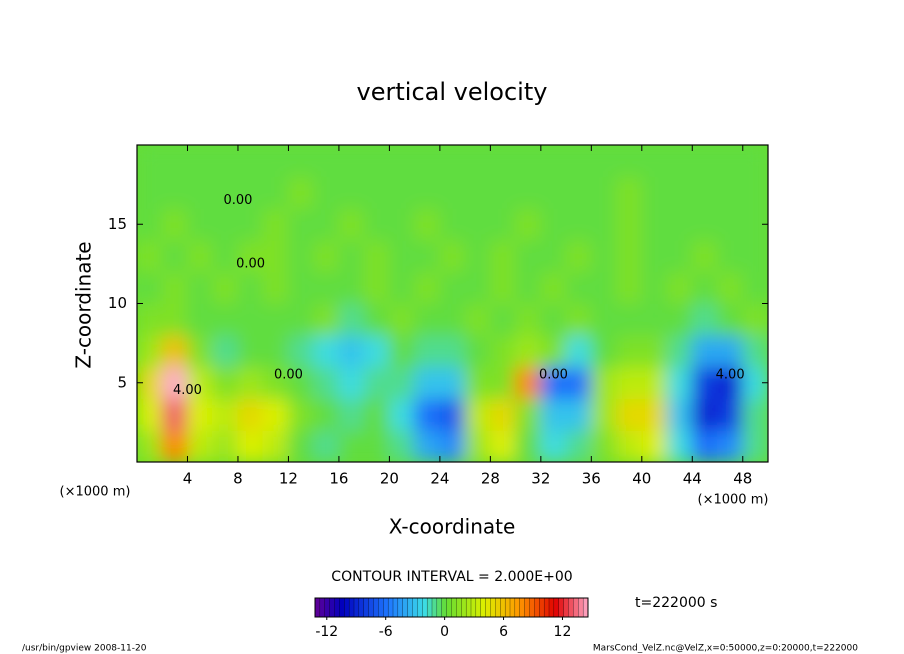  What do you see at coordinates (288, 374) in the screenshot?
I see `contour-label: 0.00` at bounding box center [288, 374].